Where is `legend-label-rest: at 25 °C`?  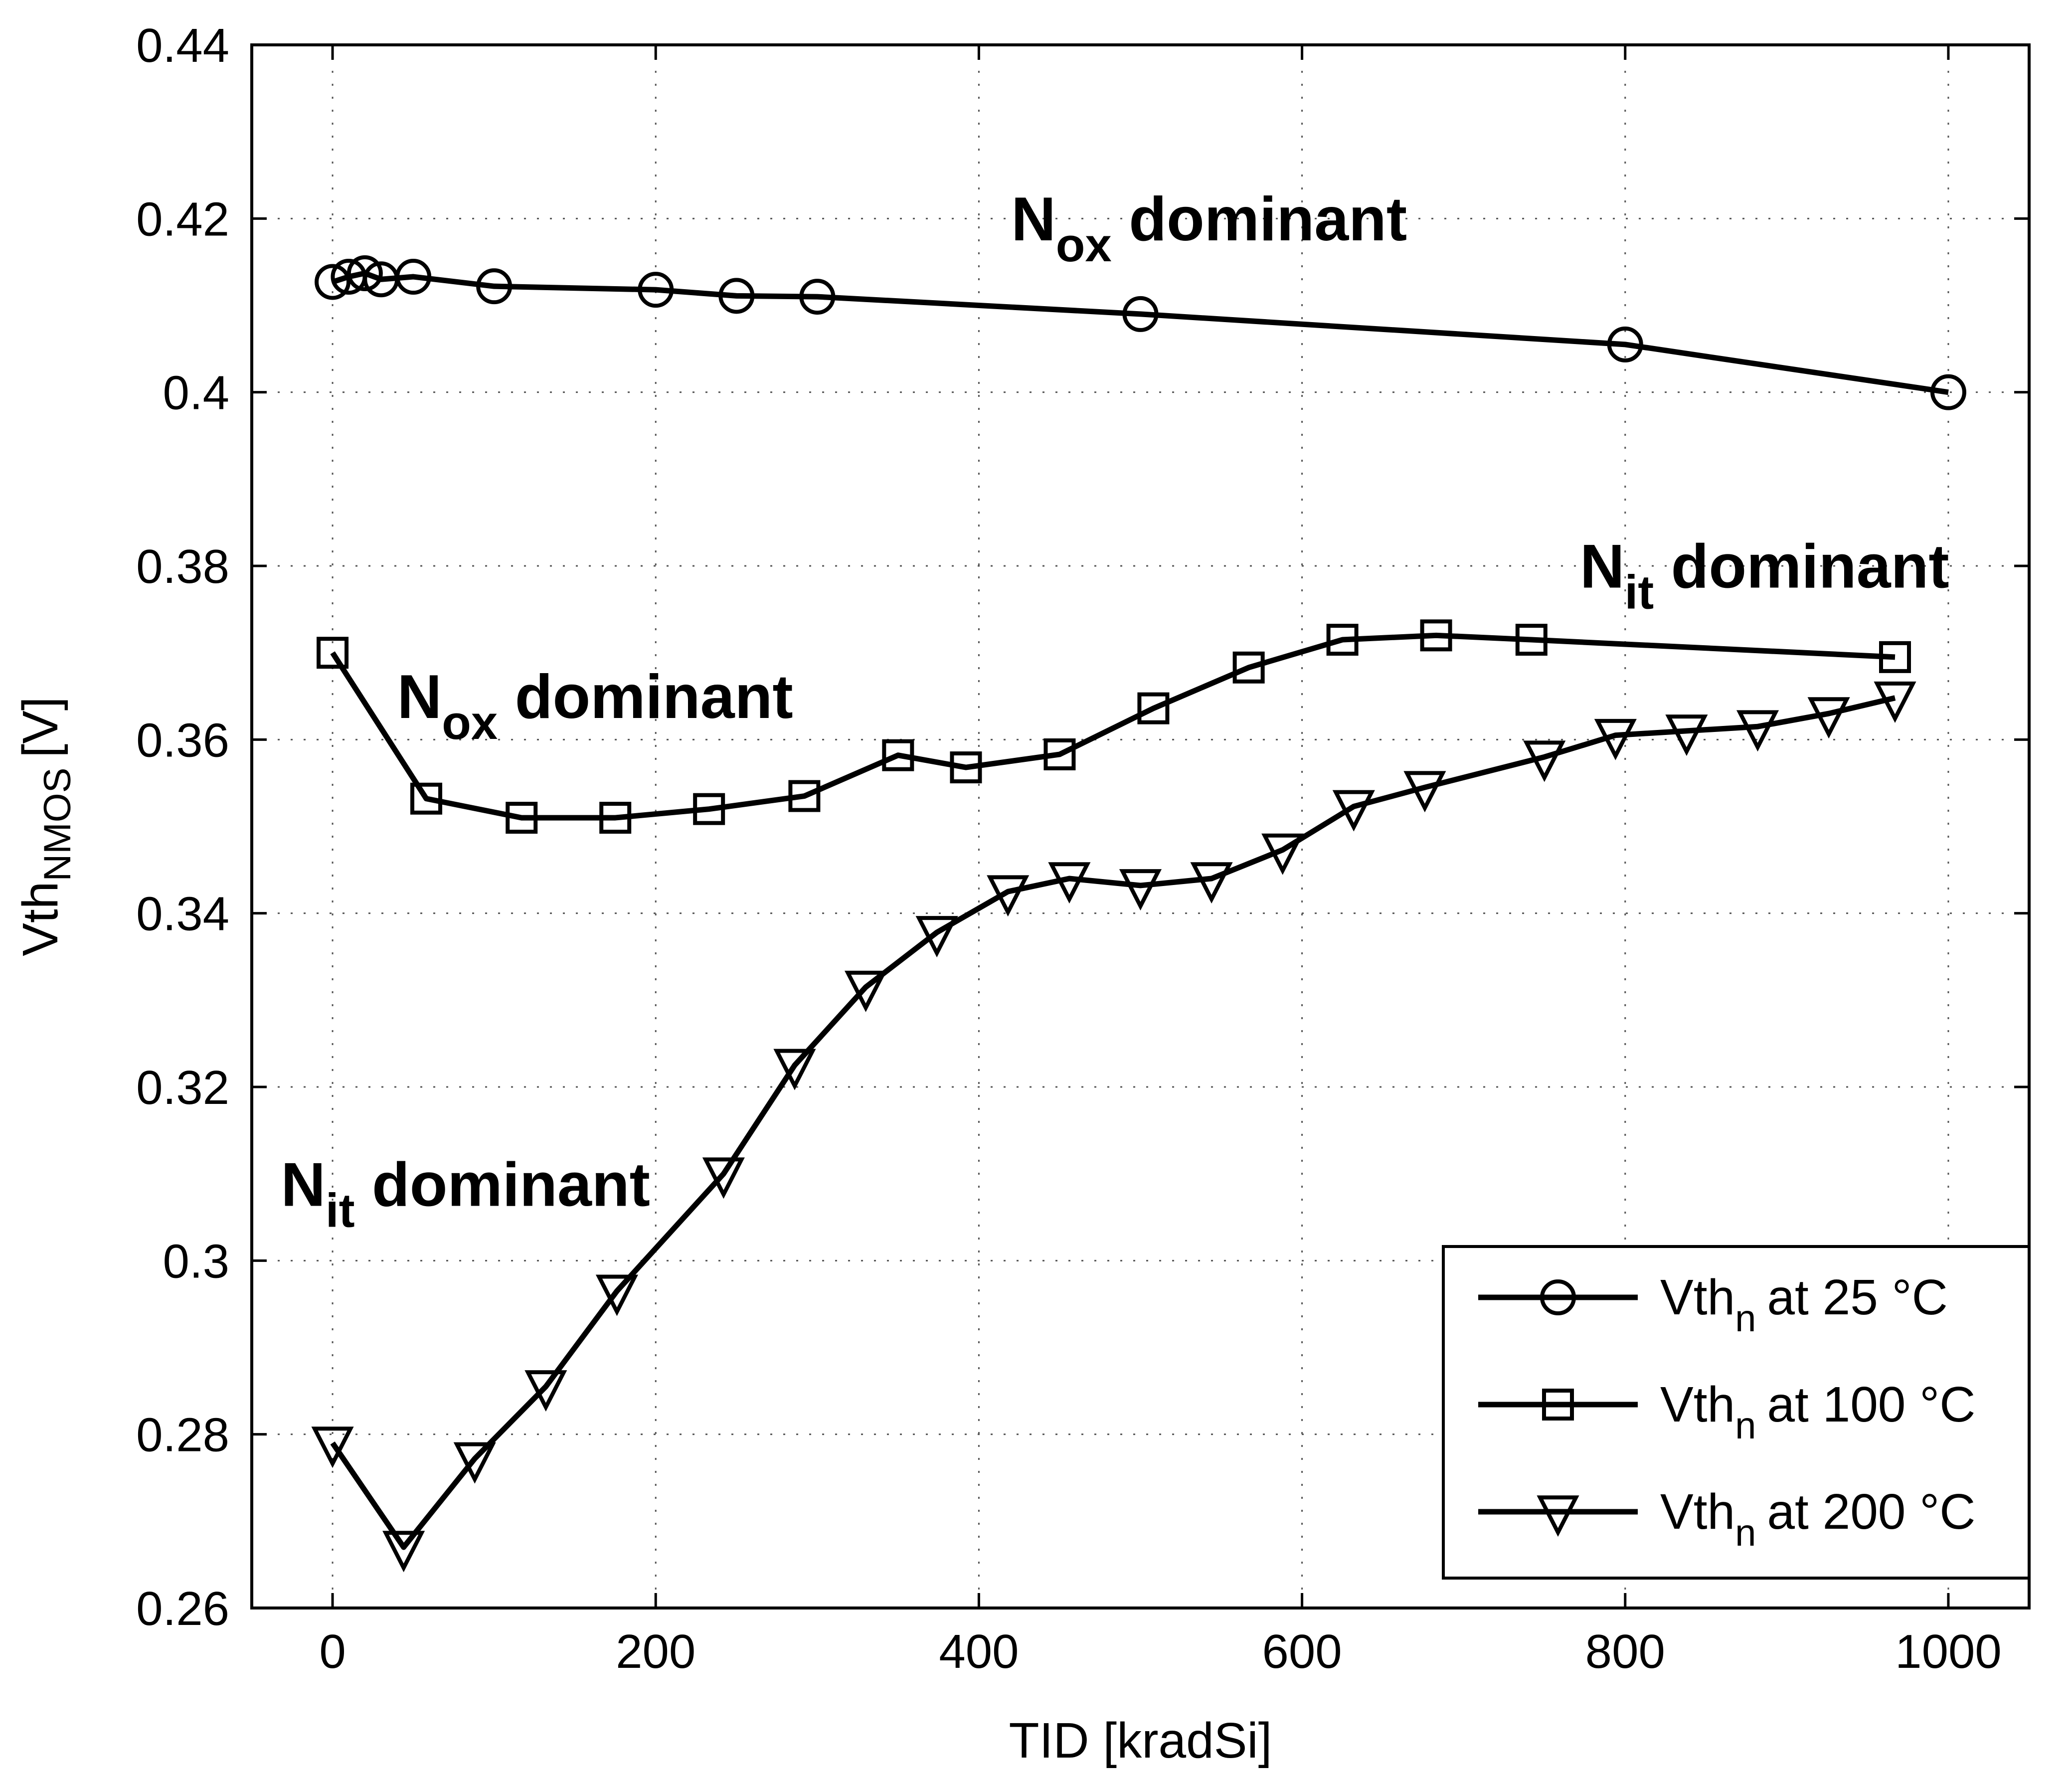
legend-label-rest: at 25 °C is located at coordinates (1857, 1297).